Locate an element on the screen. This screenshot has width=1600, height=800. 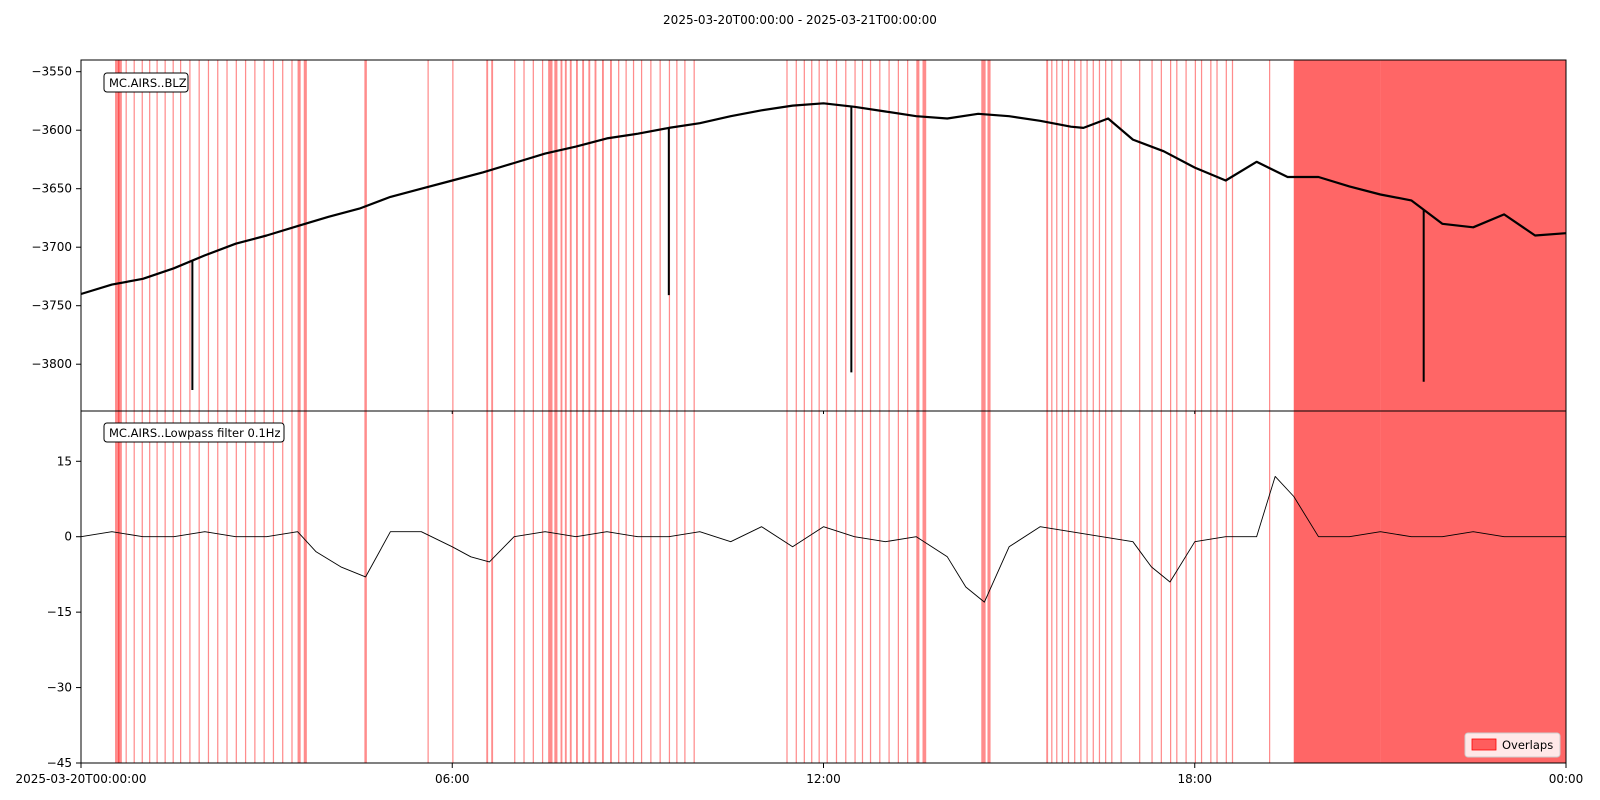
trace-label-bottom: MC.AIRS..Lowpass filter 0.1Hz is located at coordinates (194, 433).